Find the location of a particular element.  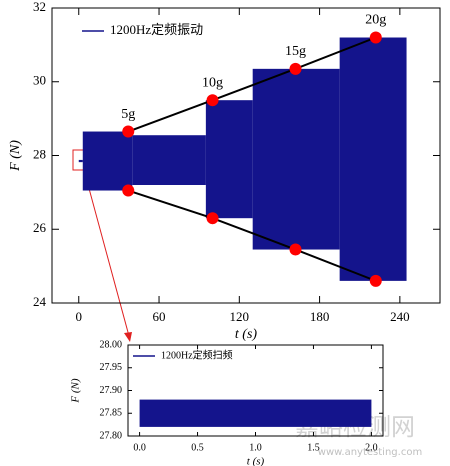

x-tick-label: 120 is located at coordinates (240, 316).